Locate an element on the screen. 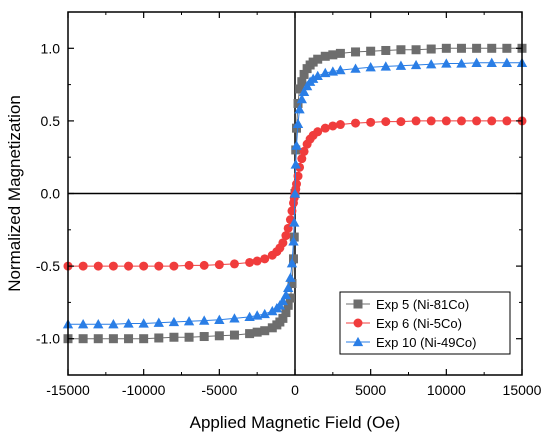  x-tick-label: 10000 is located at coordinates (446, 390).